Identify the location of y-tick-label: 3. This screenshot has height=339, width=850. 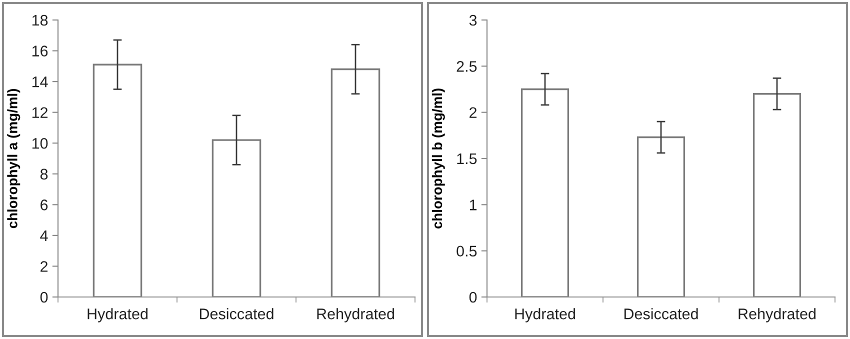
(473, 20).